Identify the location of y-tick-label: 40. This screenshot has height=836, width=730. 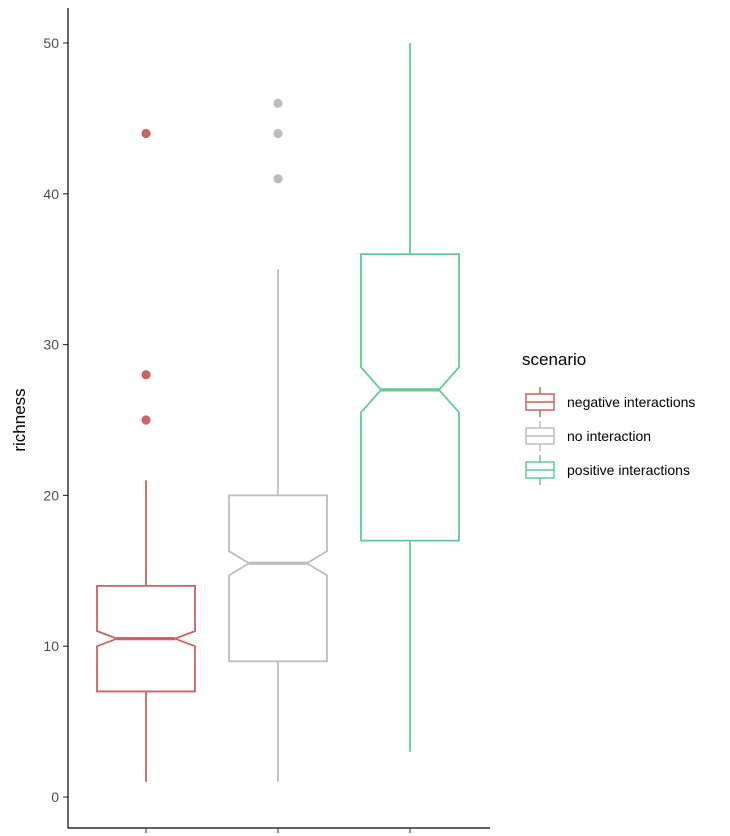
(51, 194).